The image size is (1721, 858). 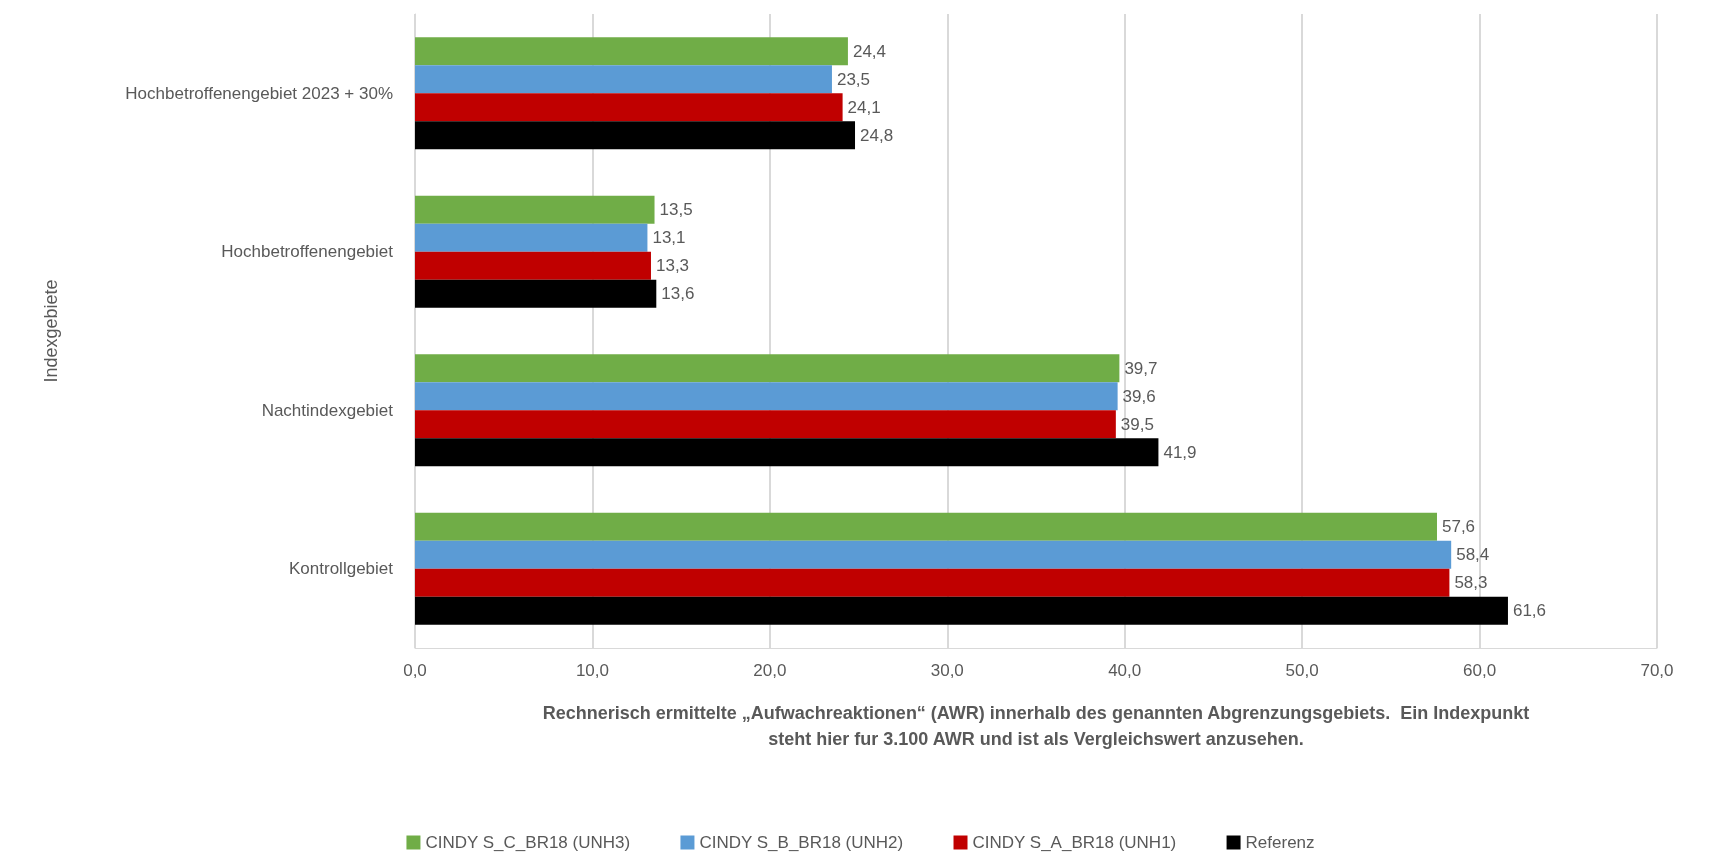 I want to click on x-tick-label: 60,0, so click(x=1480, y=670).